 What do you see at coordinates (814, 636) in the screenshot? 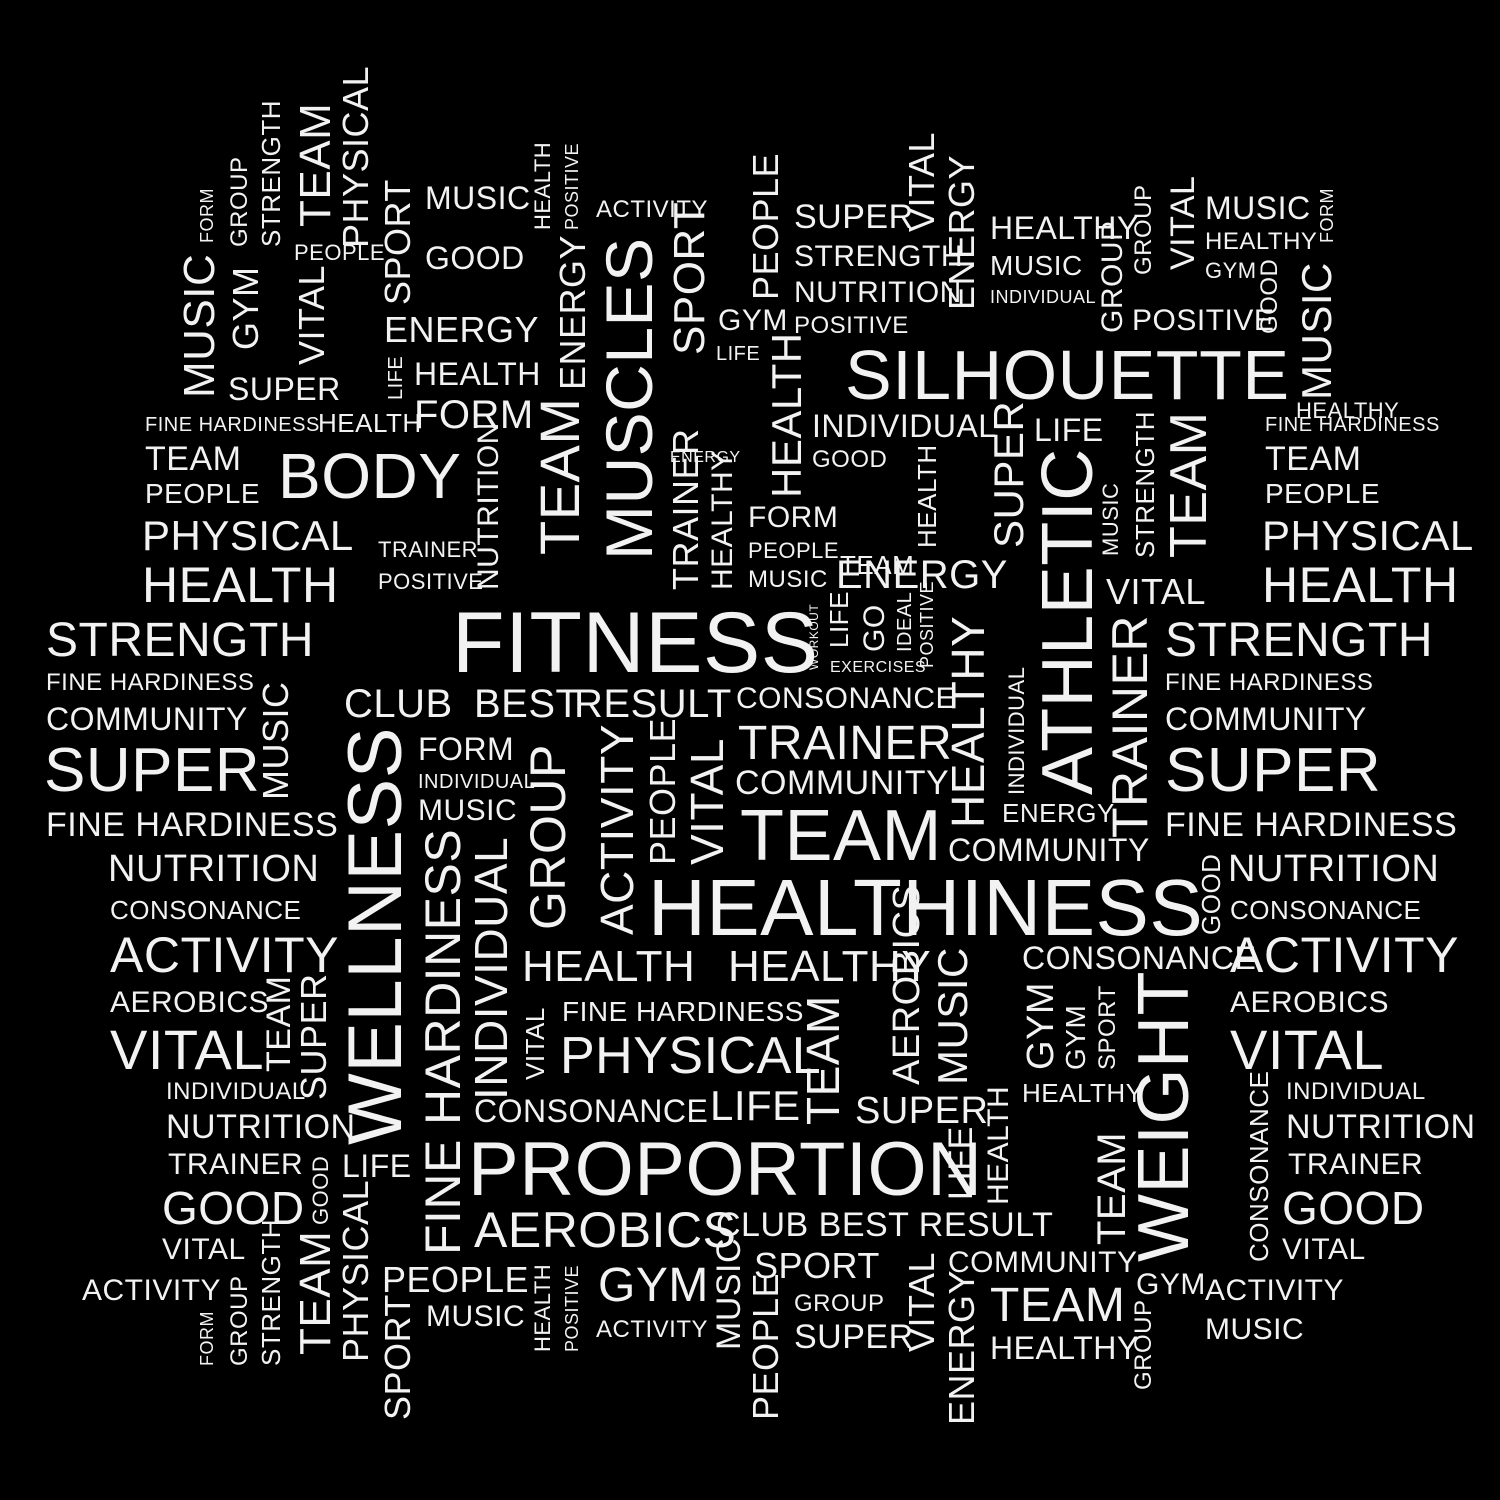
I see `word-workout: WORKOUT` at bounding box center [814, 636].